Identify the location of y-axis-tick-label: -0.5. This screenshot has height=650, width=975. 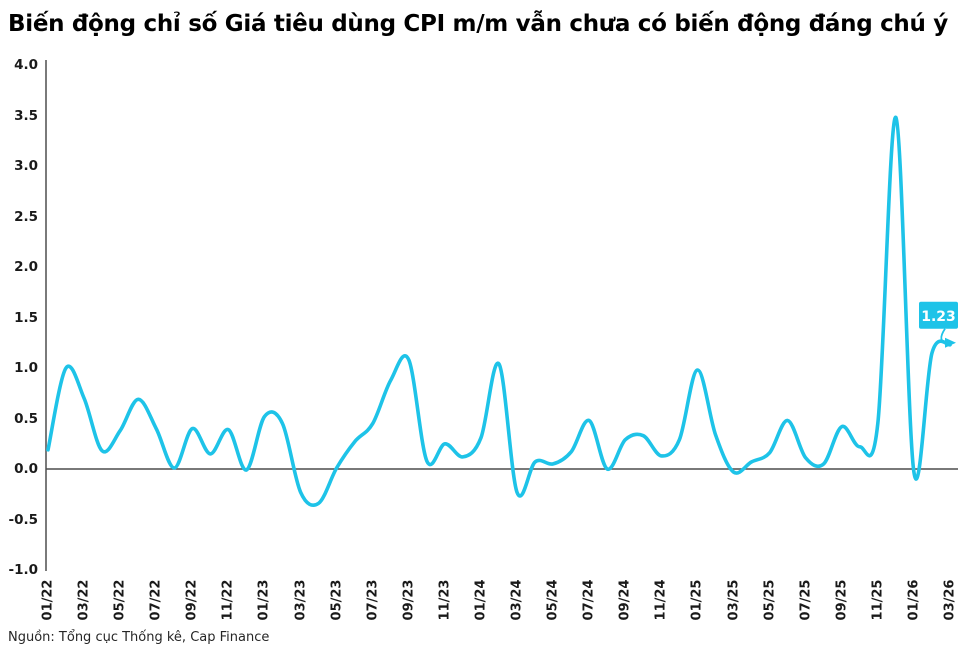
(23, 519).